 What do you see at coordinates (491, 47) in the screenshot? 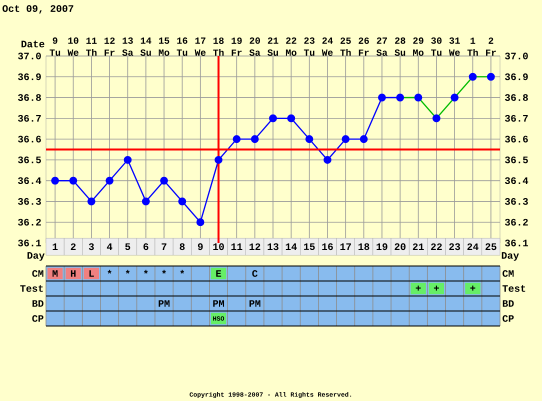
I see `x2-tick-label: 2 Fr` at bounding box center [491, 47].